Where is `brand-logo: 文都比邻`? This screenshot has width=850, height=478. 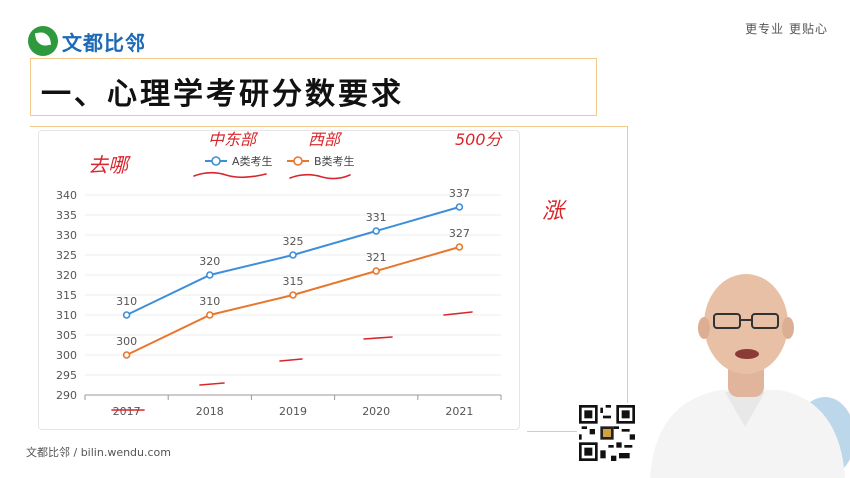
brand-logo: 文都比邻 is located at coordinates (87, 41).